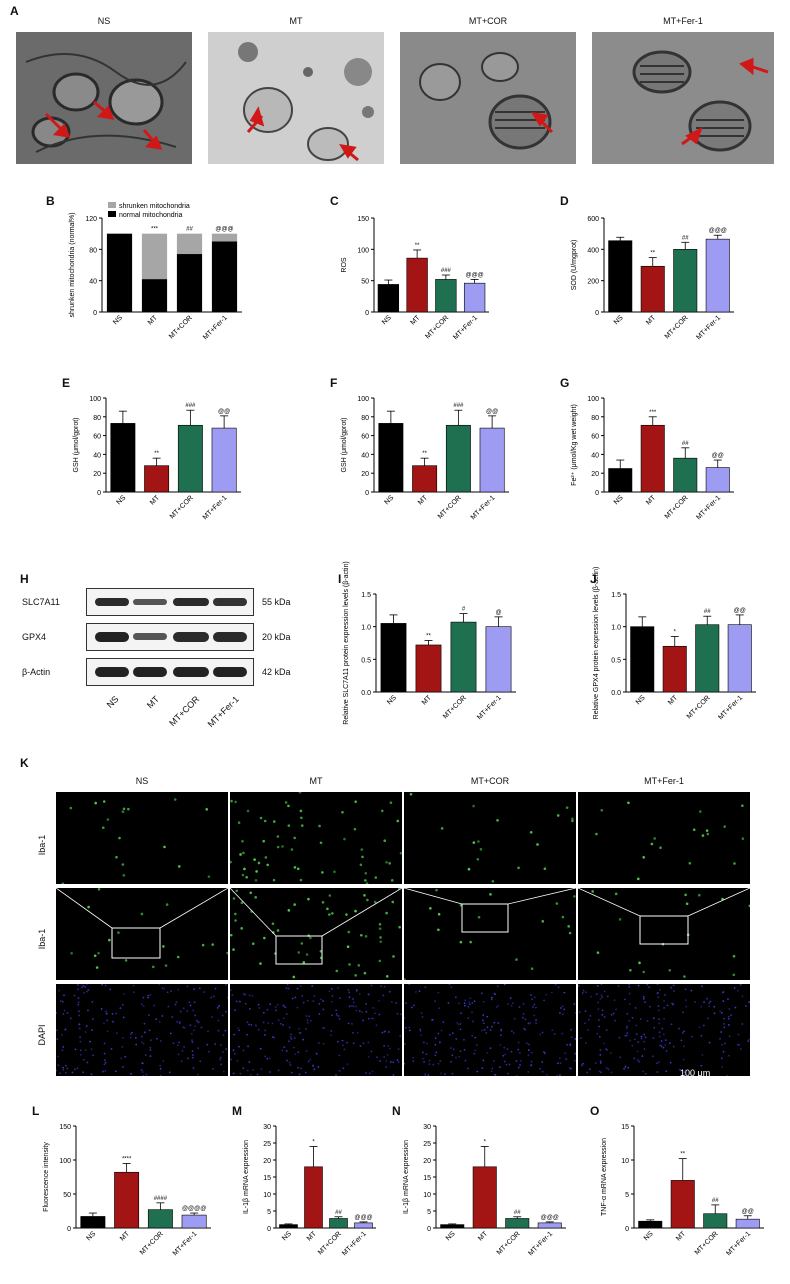  I want to click on y-tick-label: 30, so click(427, 1127).